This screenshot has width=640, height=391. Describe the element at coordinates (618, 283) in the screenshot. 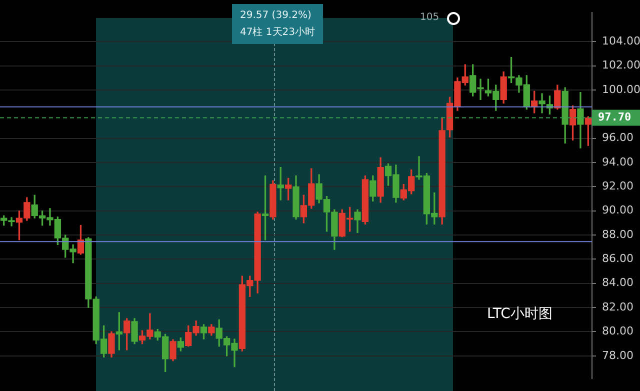

I see `y-tick-label: 84.00` at that location.